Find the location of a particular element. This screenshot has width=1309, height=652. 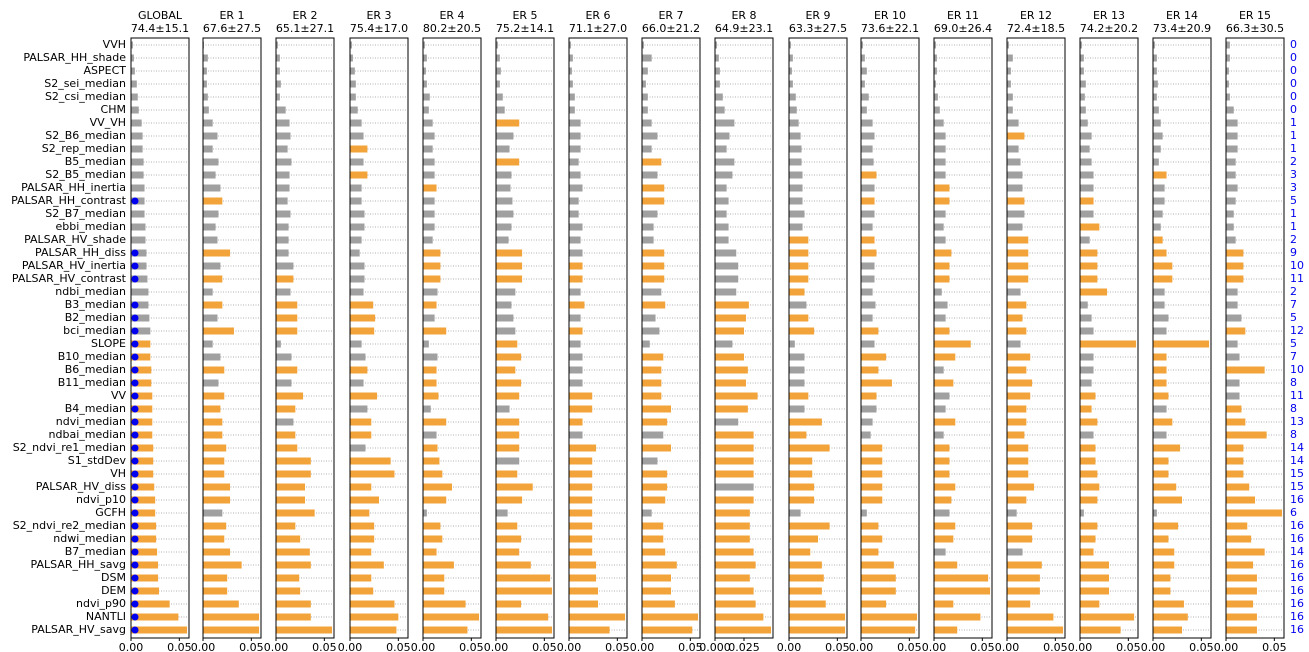

category-label: PALSAR_HH_contrast is located at coordinates (69, 200).